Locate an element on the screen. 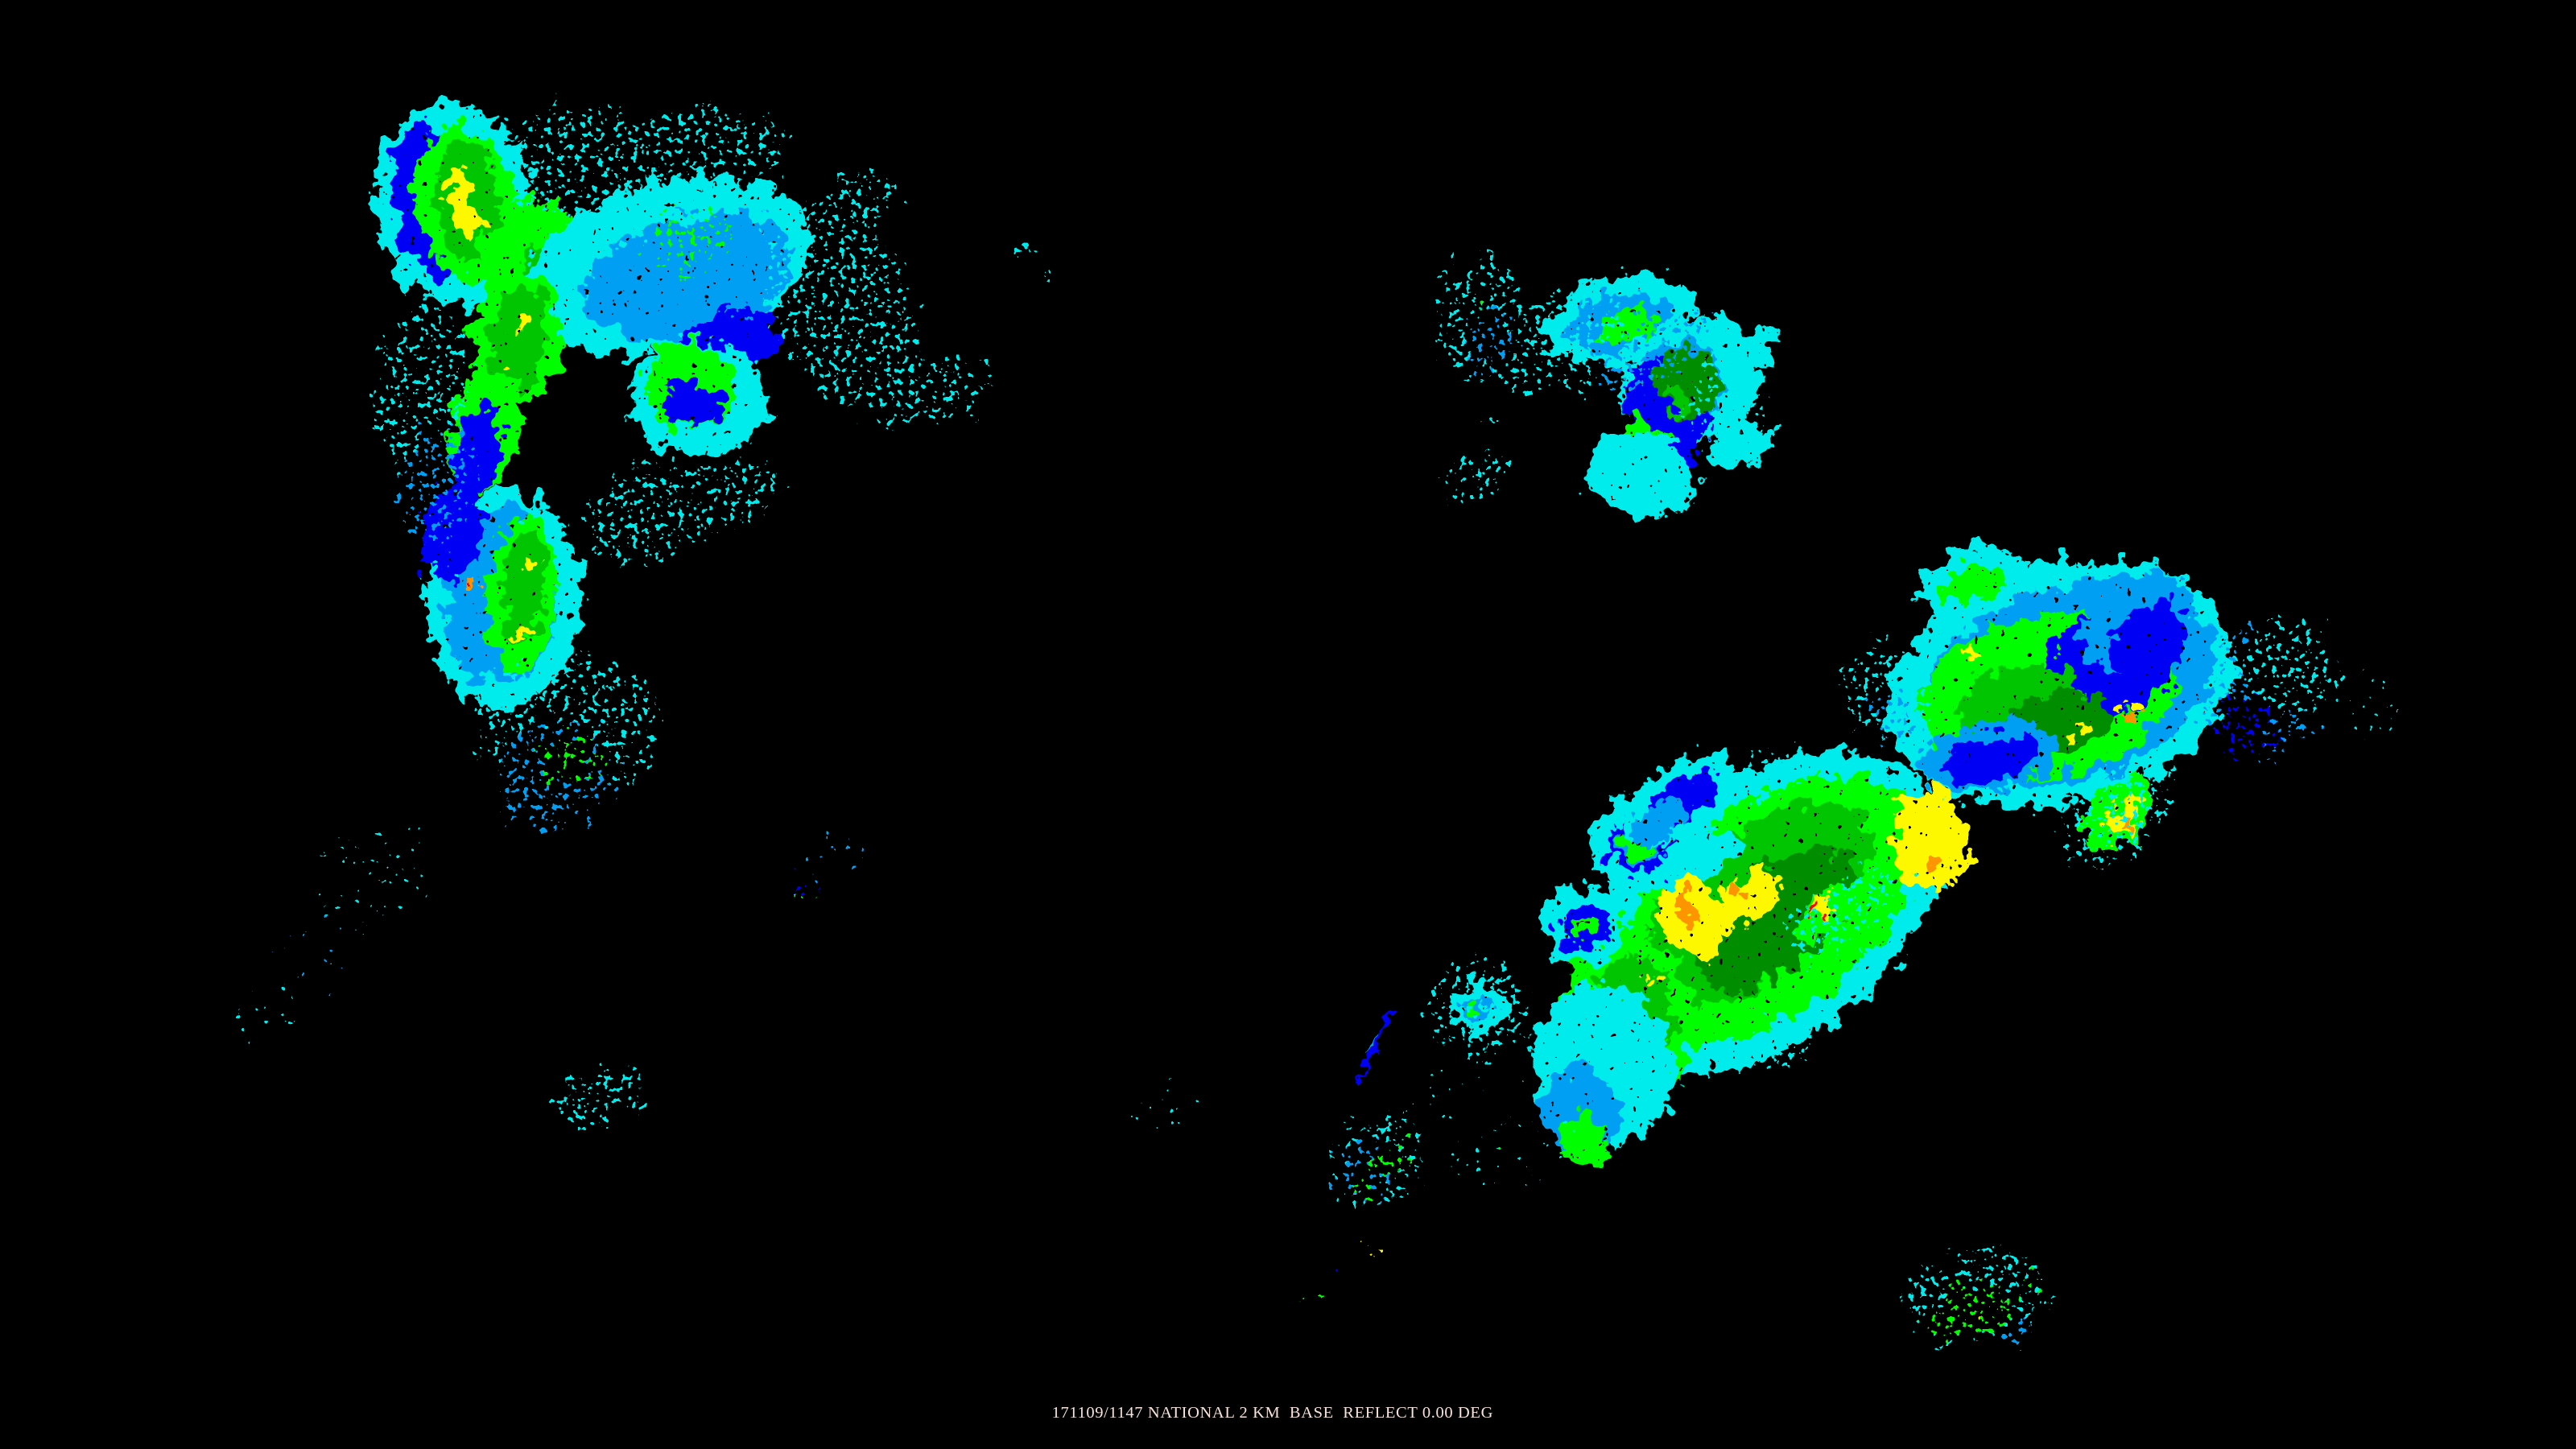 This screenshot has height=1449, width=2576. echo-group-west-small is located at coordinates (1481, 318).